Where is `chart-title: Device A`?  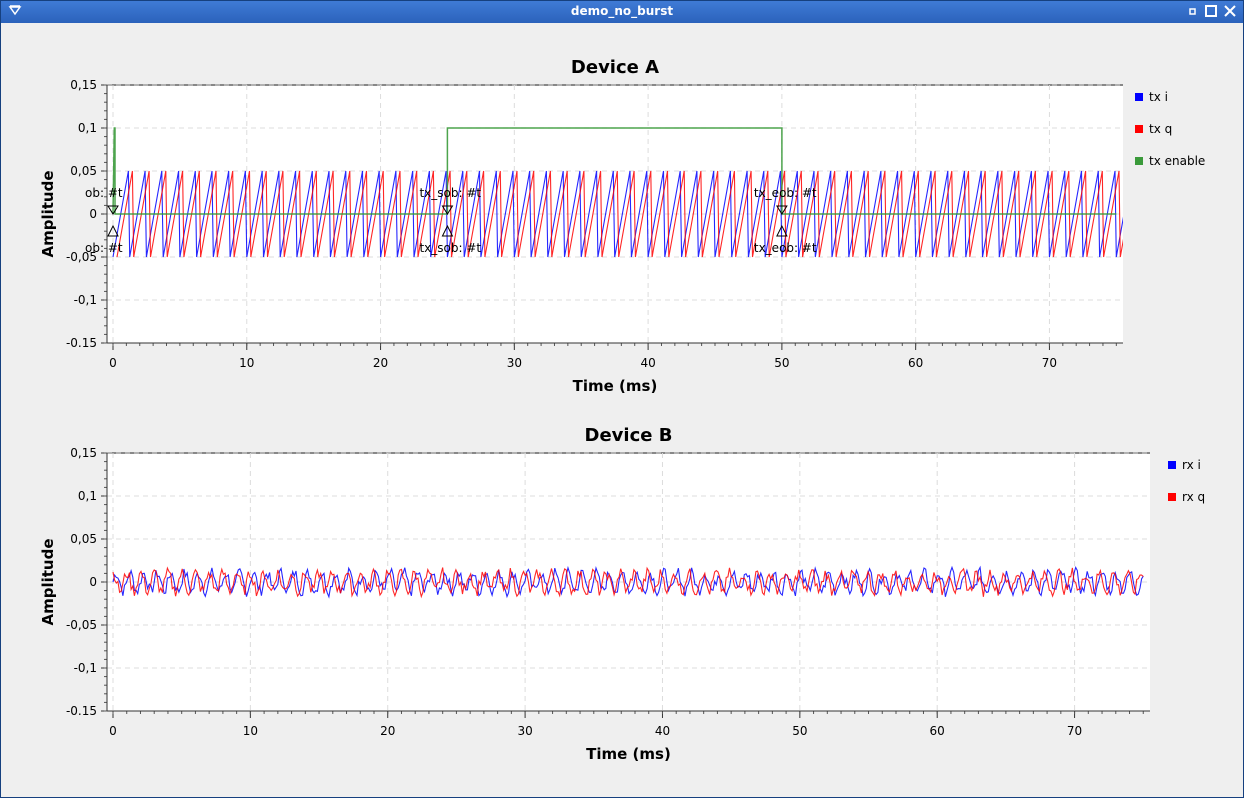
chart-title: Device A is located at coordinates (615, 67).